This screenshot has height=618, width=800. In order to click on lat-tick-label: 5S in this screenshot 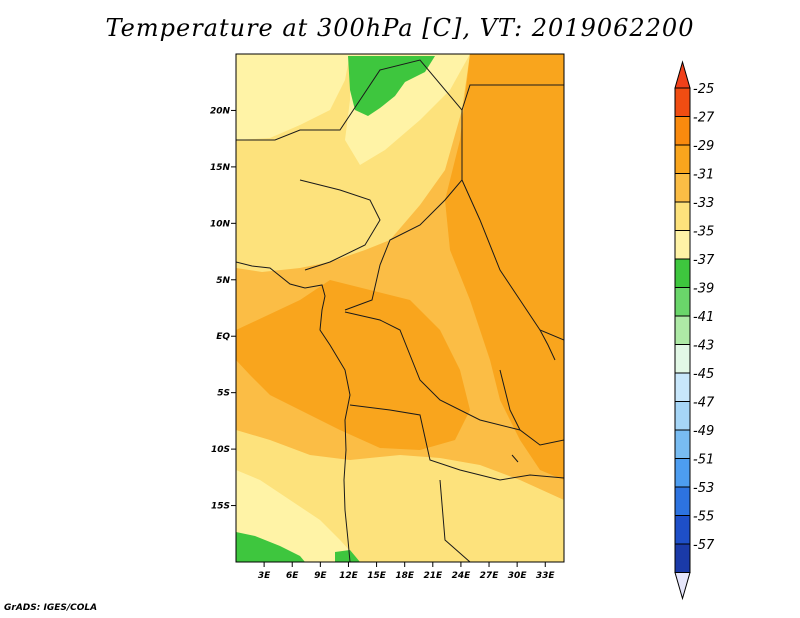, I will do `click(223, 394)`.